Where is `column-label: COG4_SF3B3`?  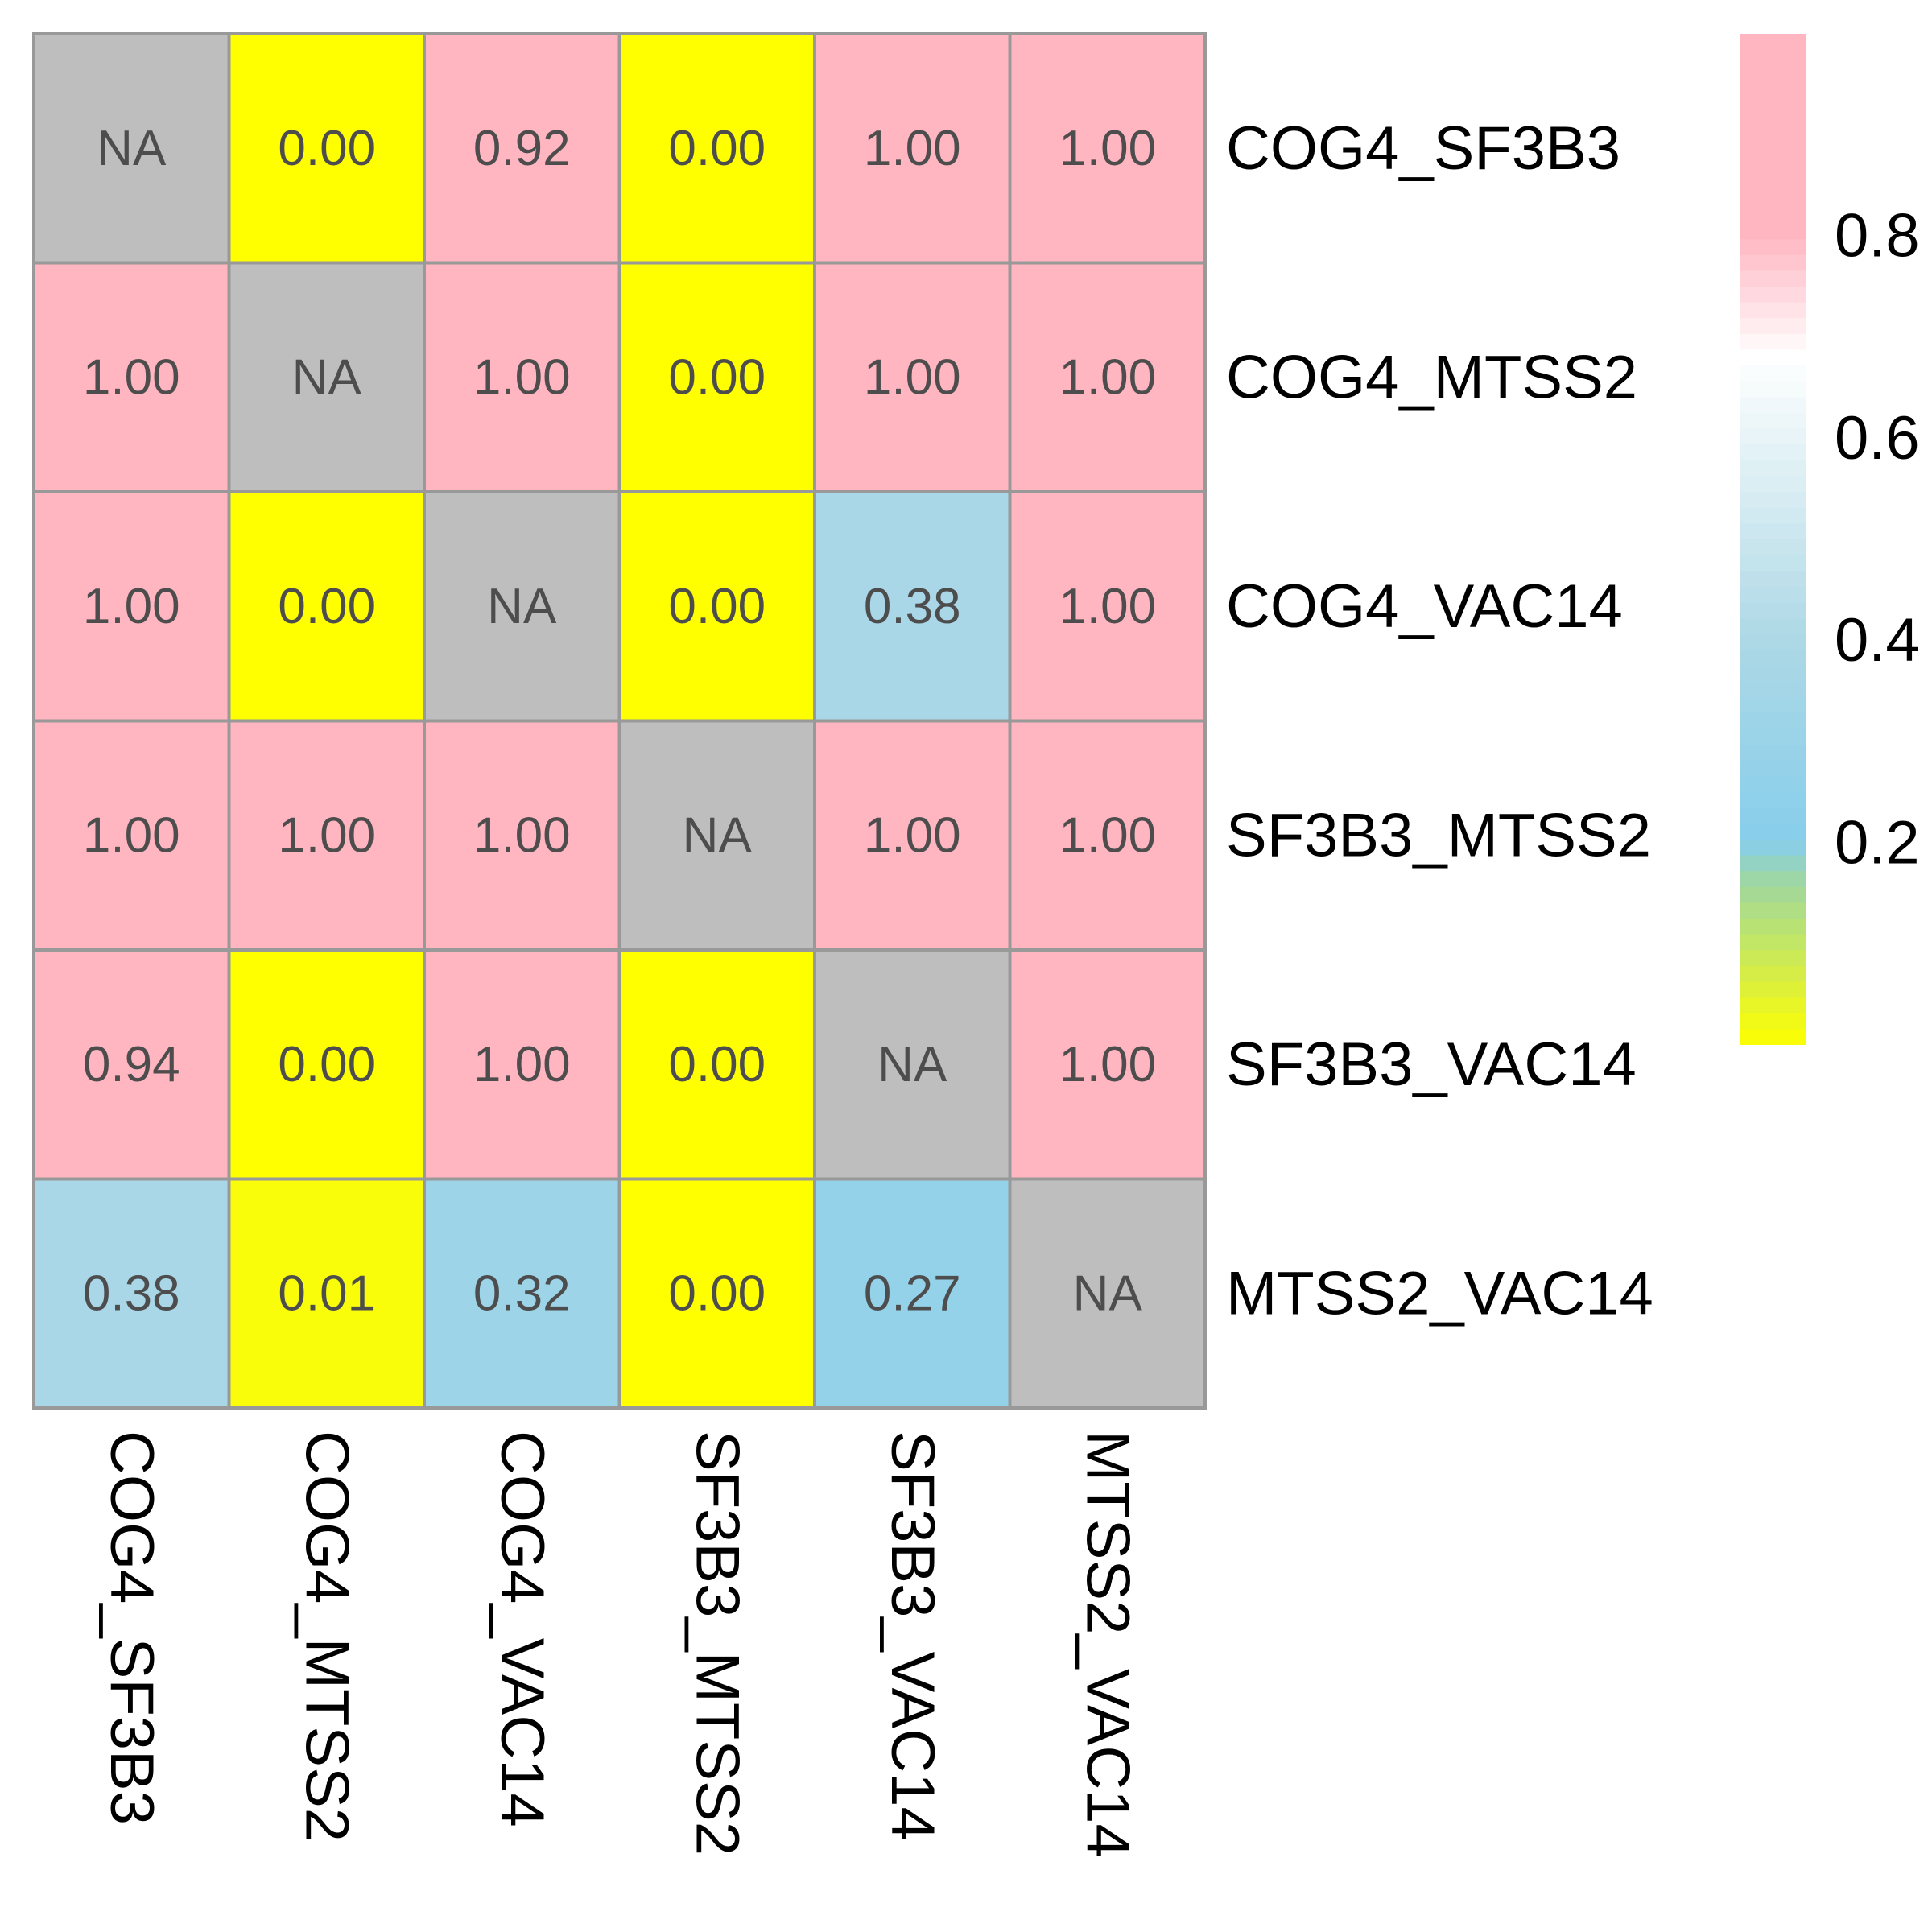 column-label: COG4_SF3B3 is located at coordinates (131, 1627).